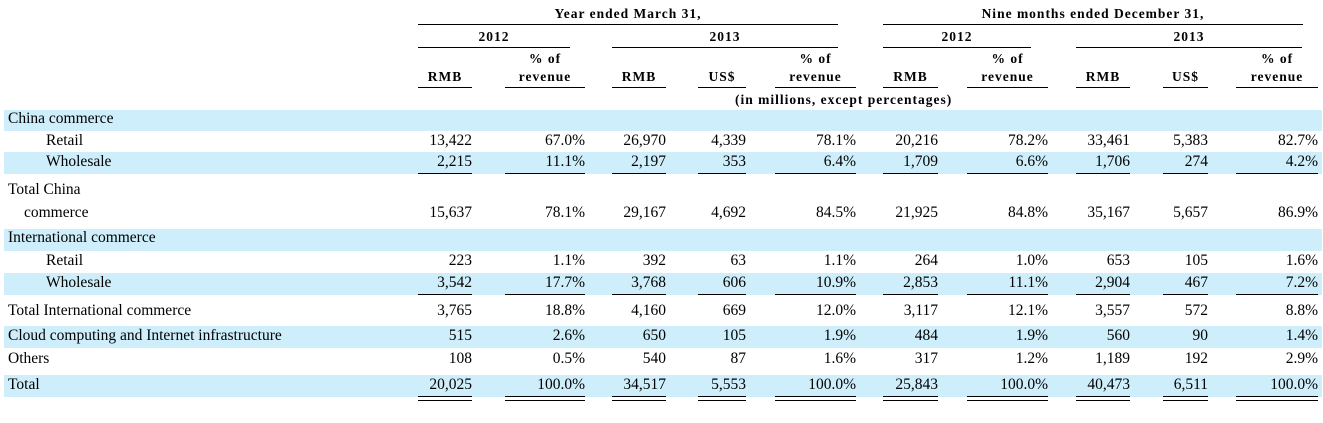  I want to click on table-cell: 100.0%, so click(832, 384).